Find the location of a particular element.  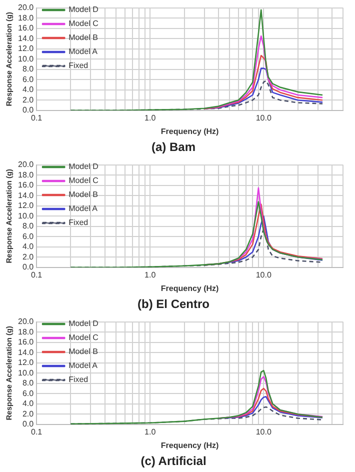

text: (b) El Centro is located at coordinates (174, 304).